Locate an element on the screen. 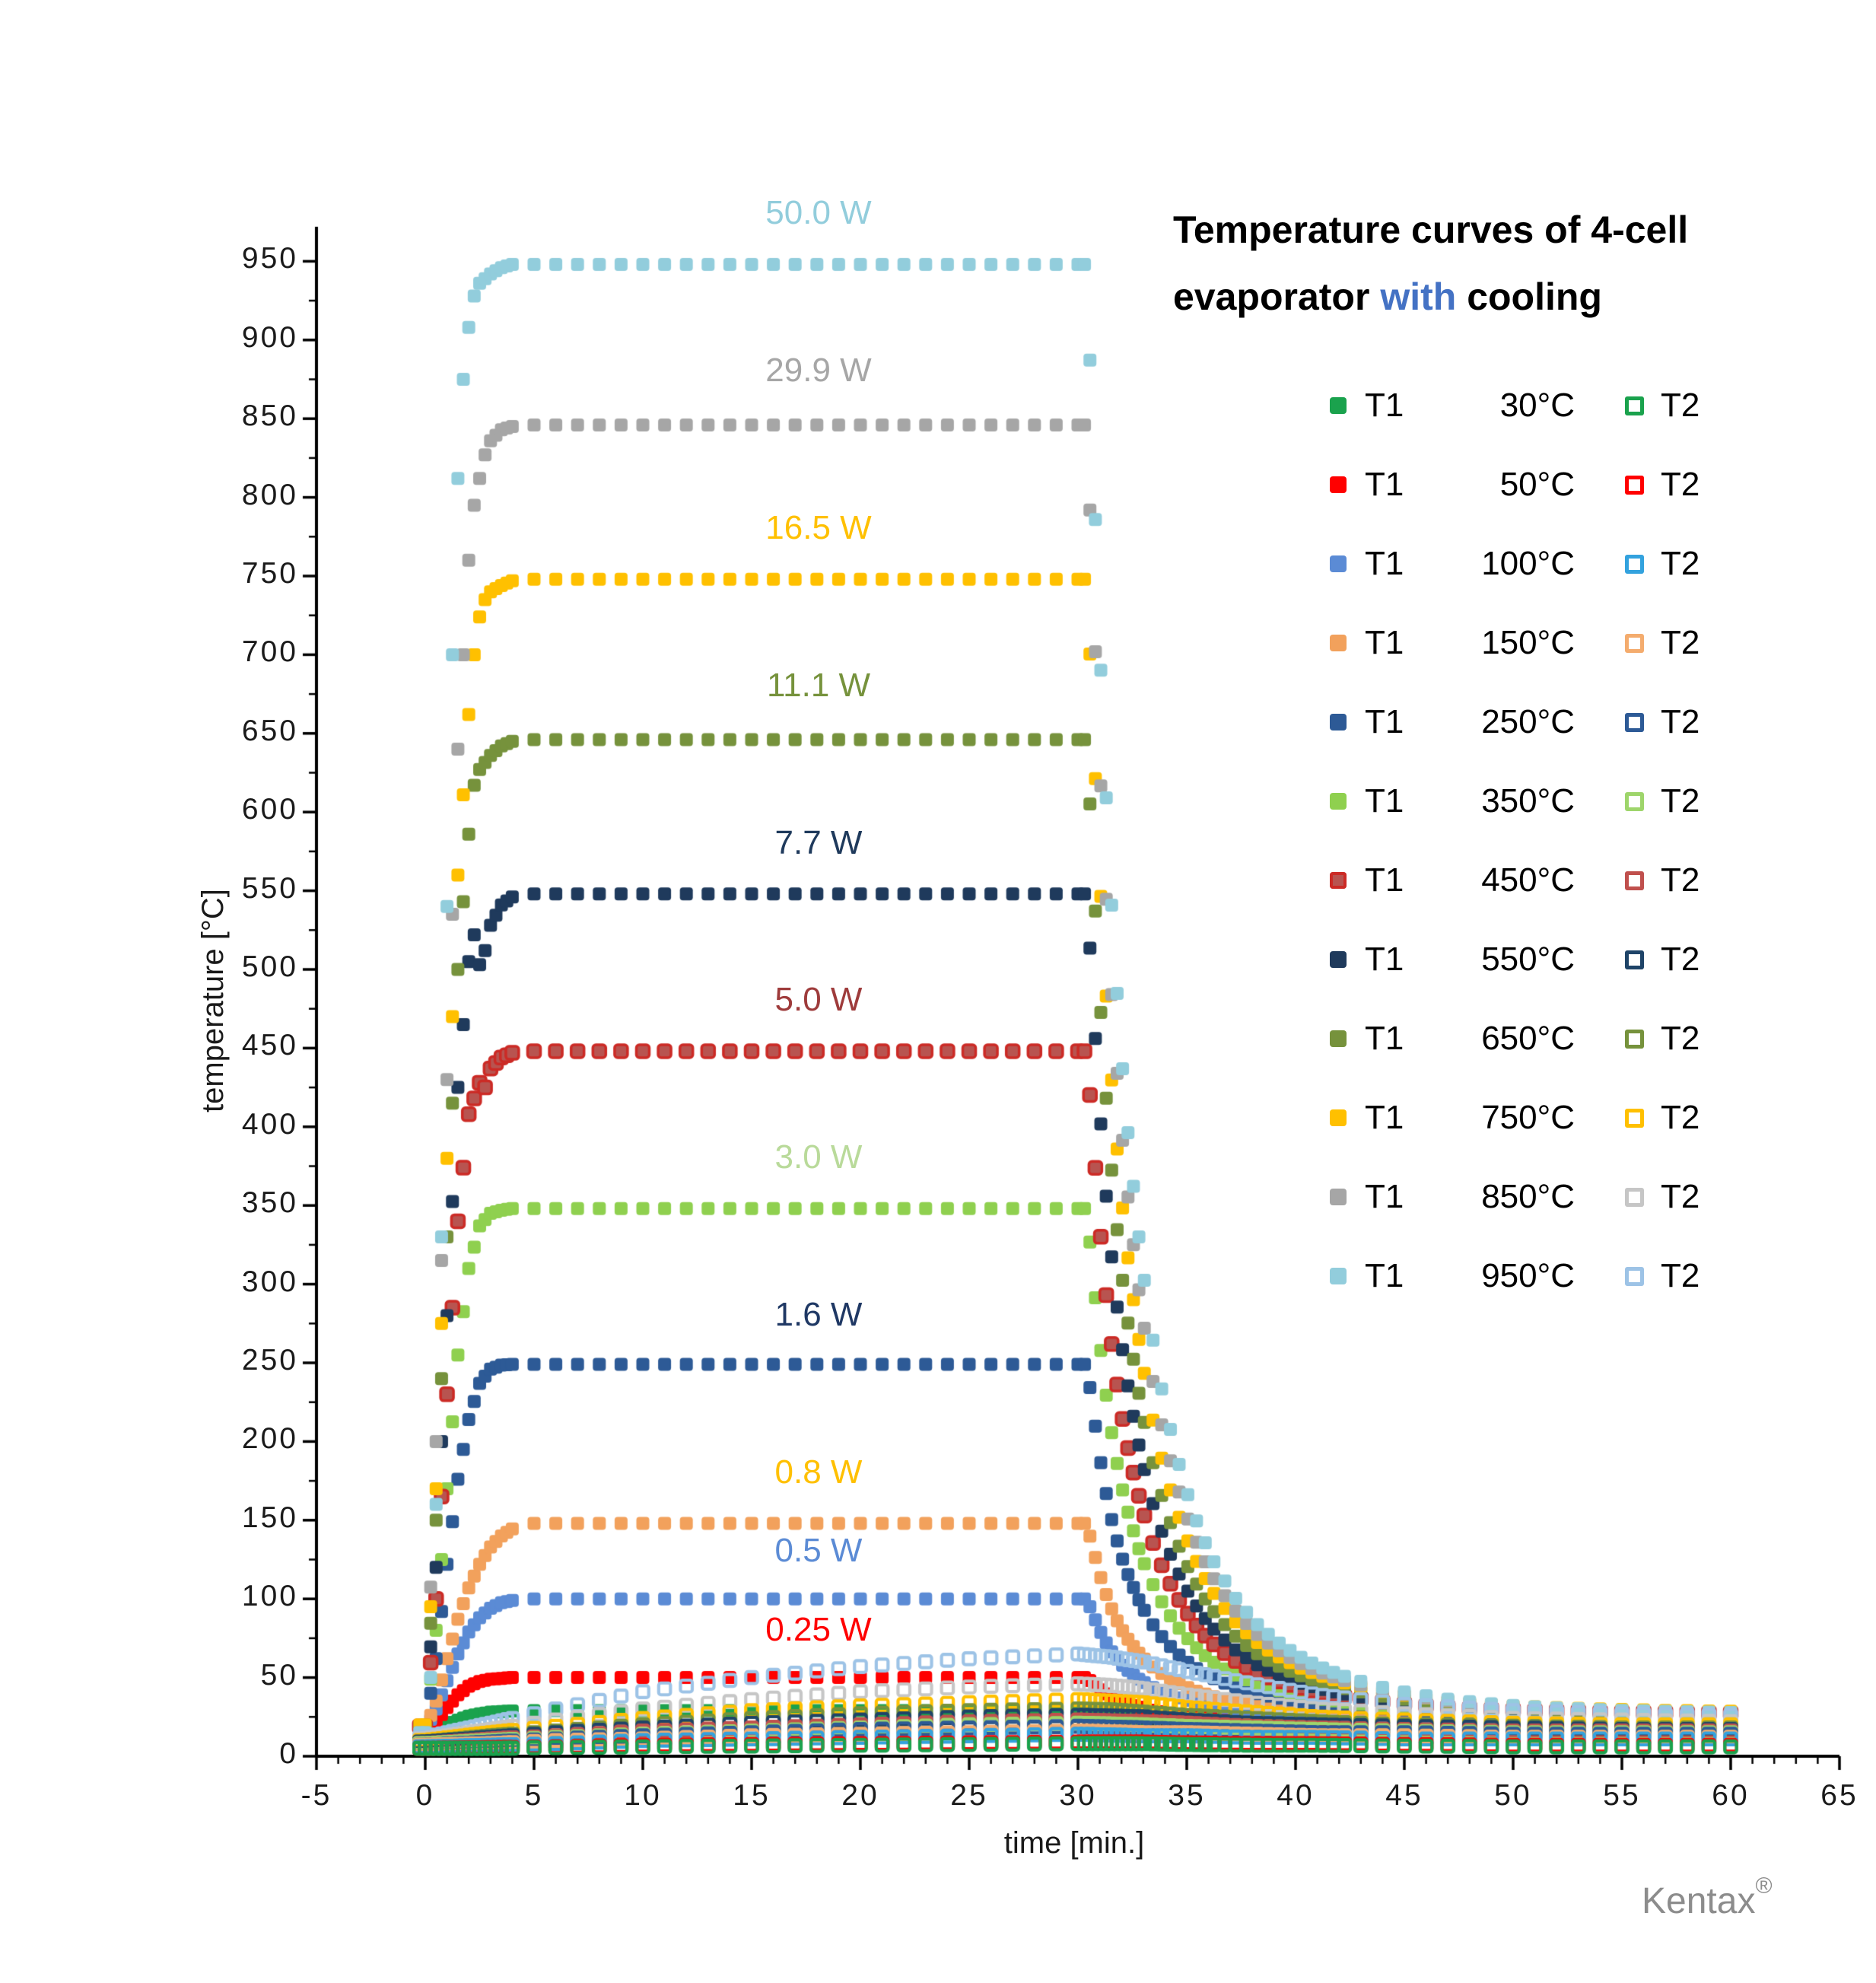  legend-row-550°C: T1 550°C T2 is located at coordinates (1515, 959).